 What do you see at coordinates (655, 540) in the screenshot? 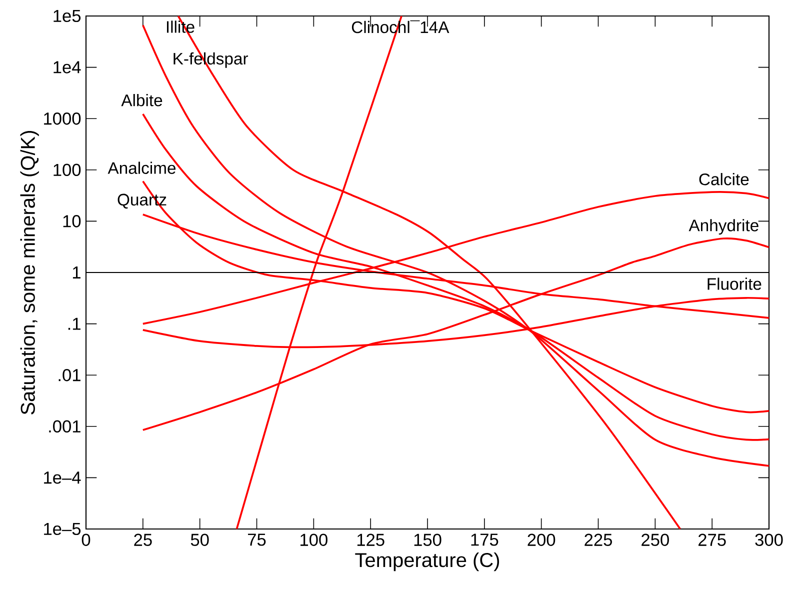
I see `x-tick-label: 250` at bounding box center [655, 540].